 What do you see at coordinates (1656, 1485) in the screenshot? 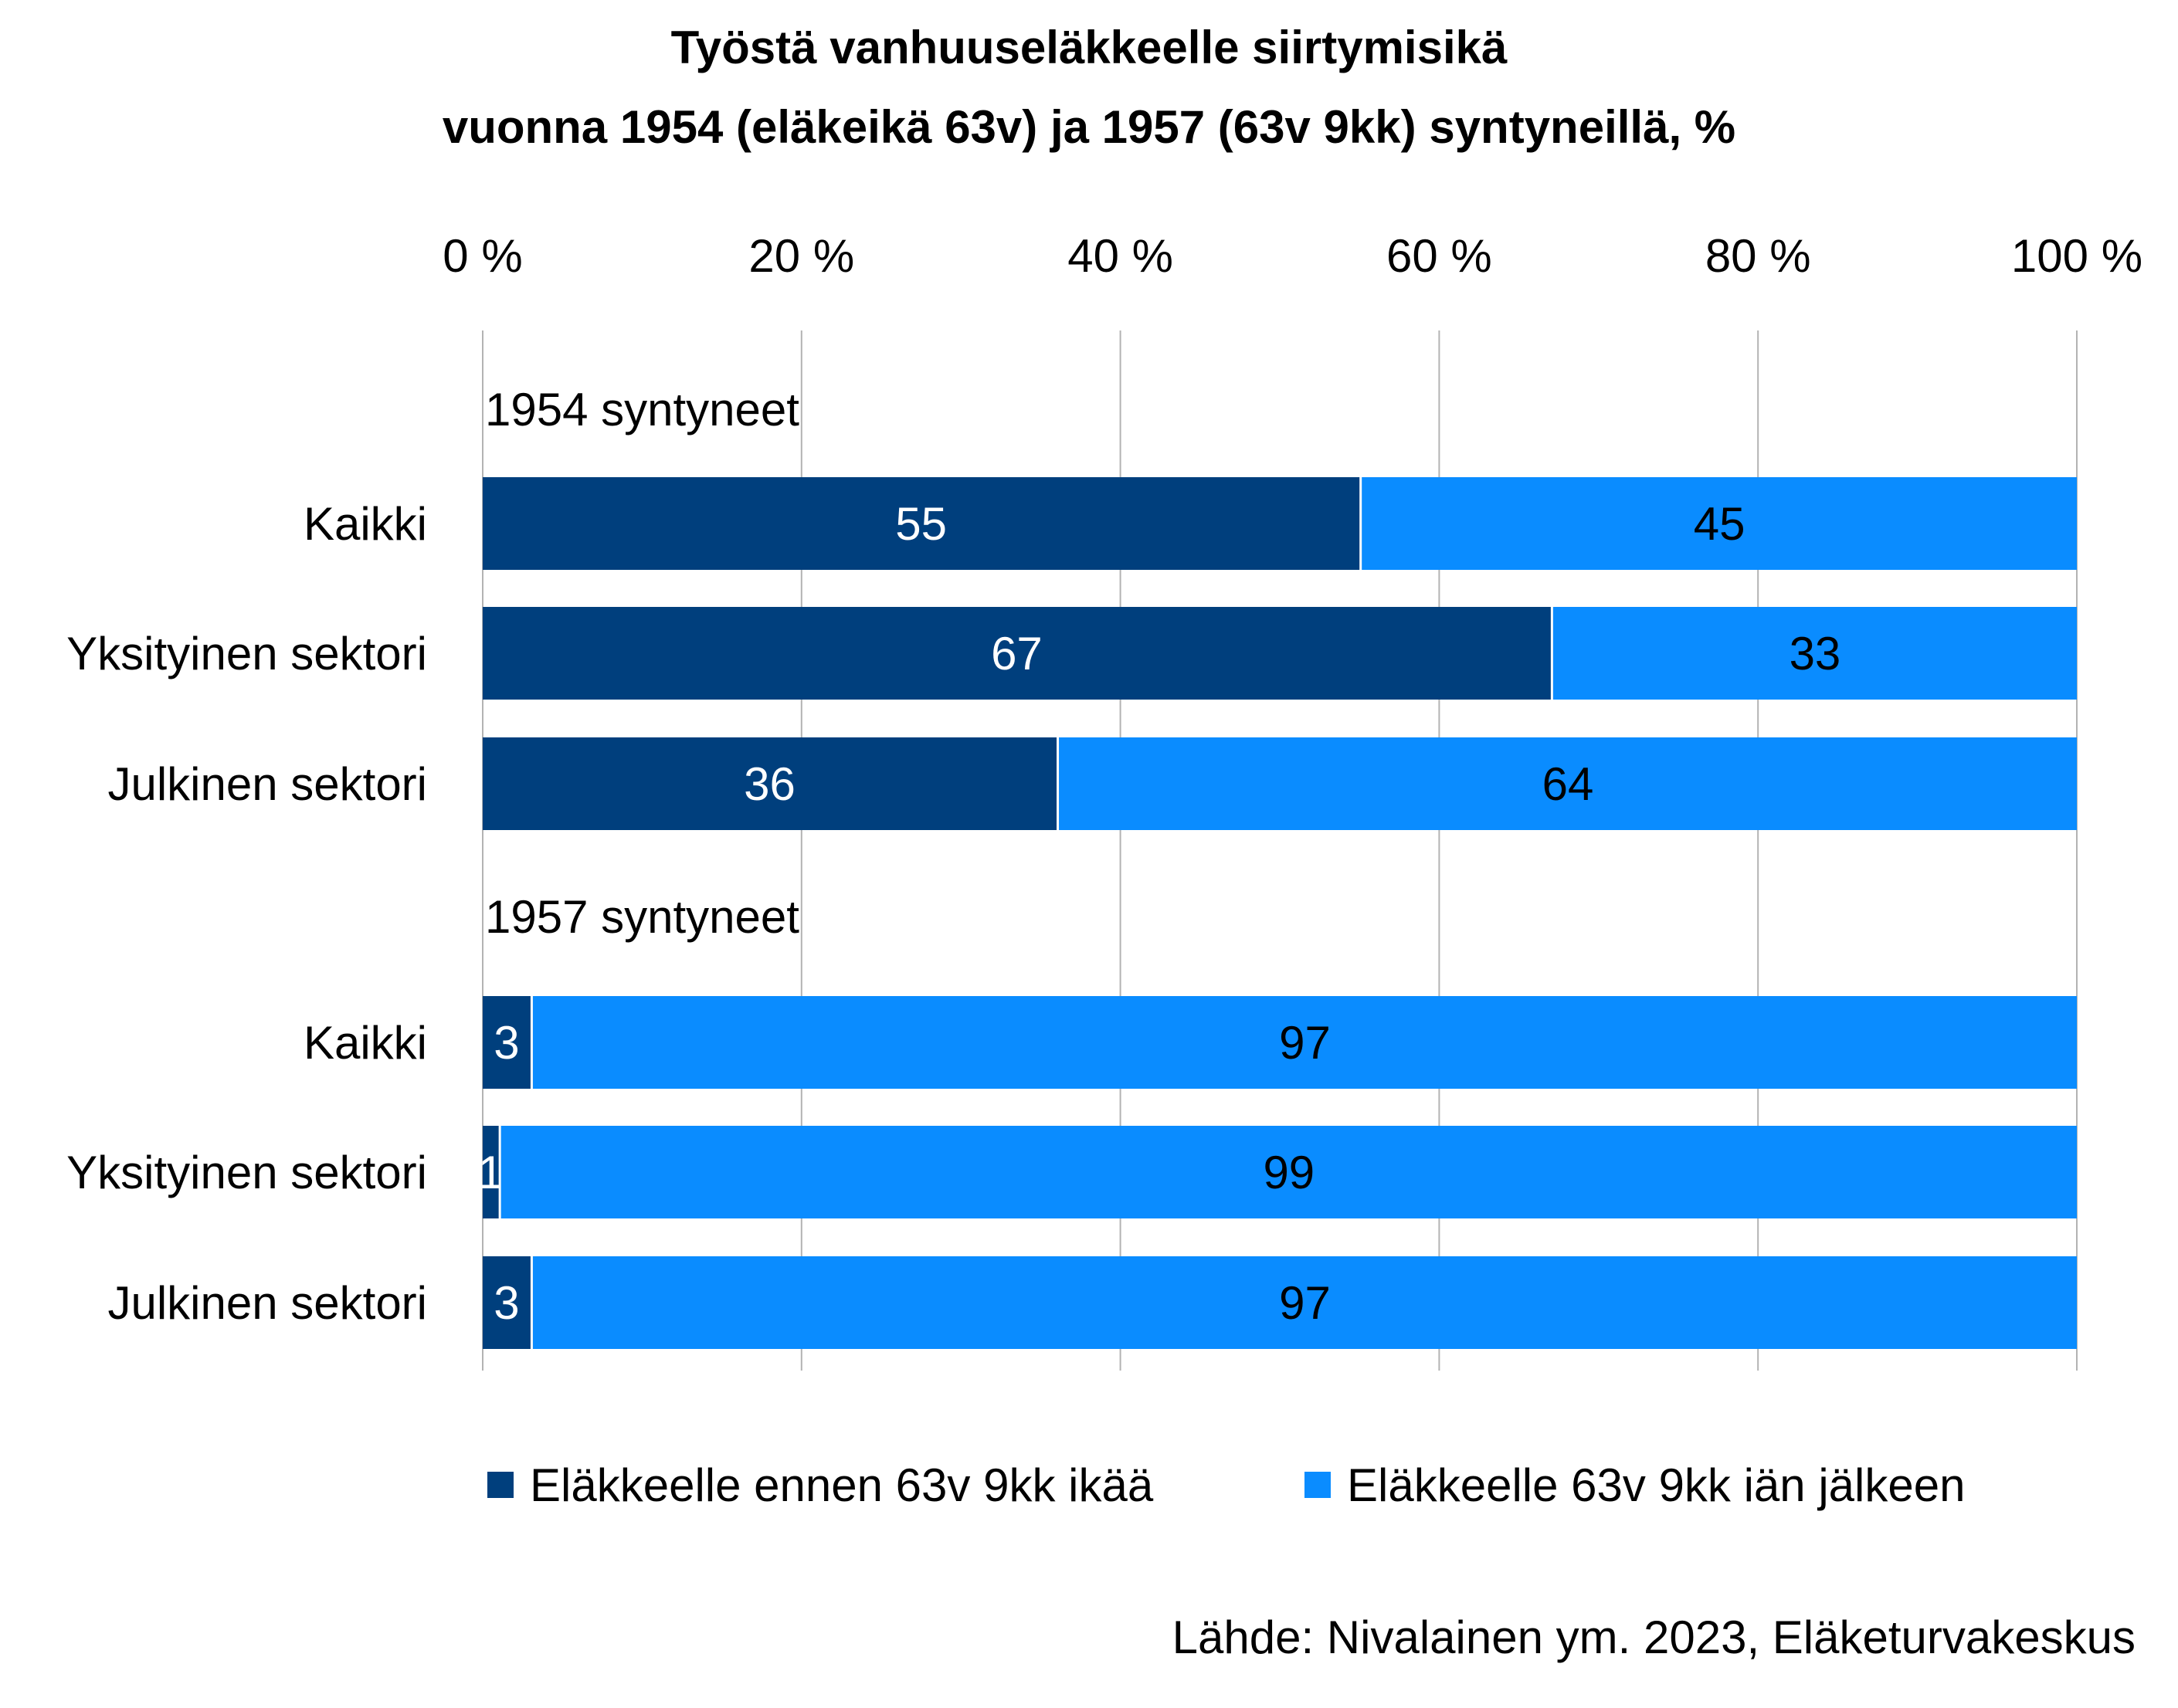
I see `legend-label: Eläkkeelle 63v 9kk iän jälkeen` at bounding box center [1656, 1485].